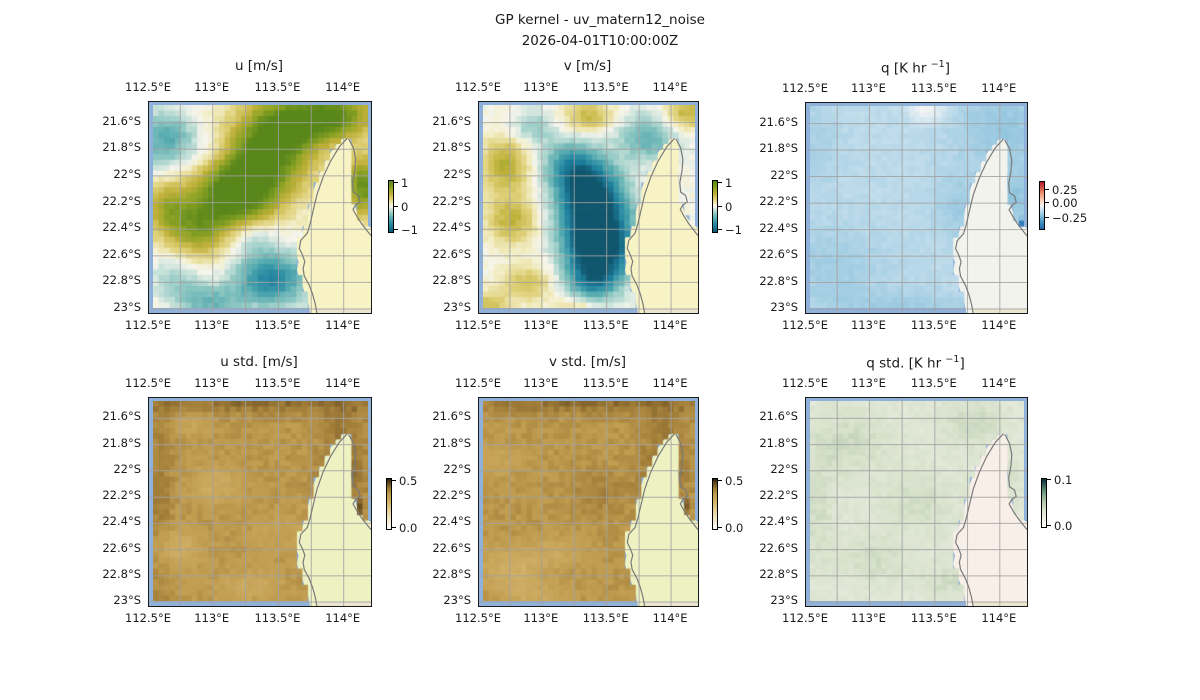 Image resolution: width=1200 pixels, height=700 pixels. Describe the element at coordinates (260, 502) in the screenshot. I see `map-plot-area-u_std` at that location.